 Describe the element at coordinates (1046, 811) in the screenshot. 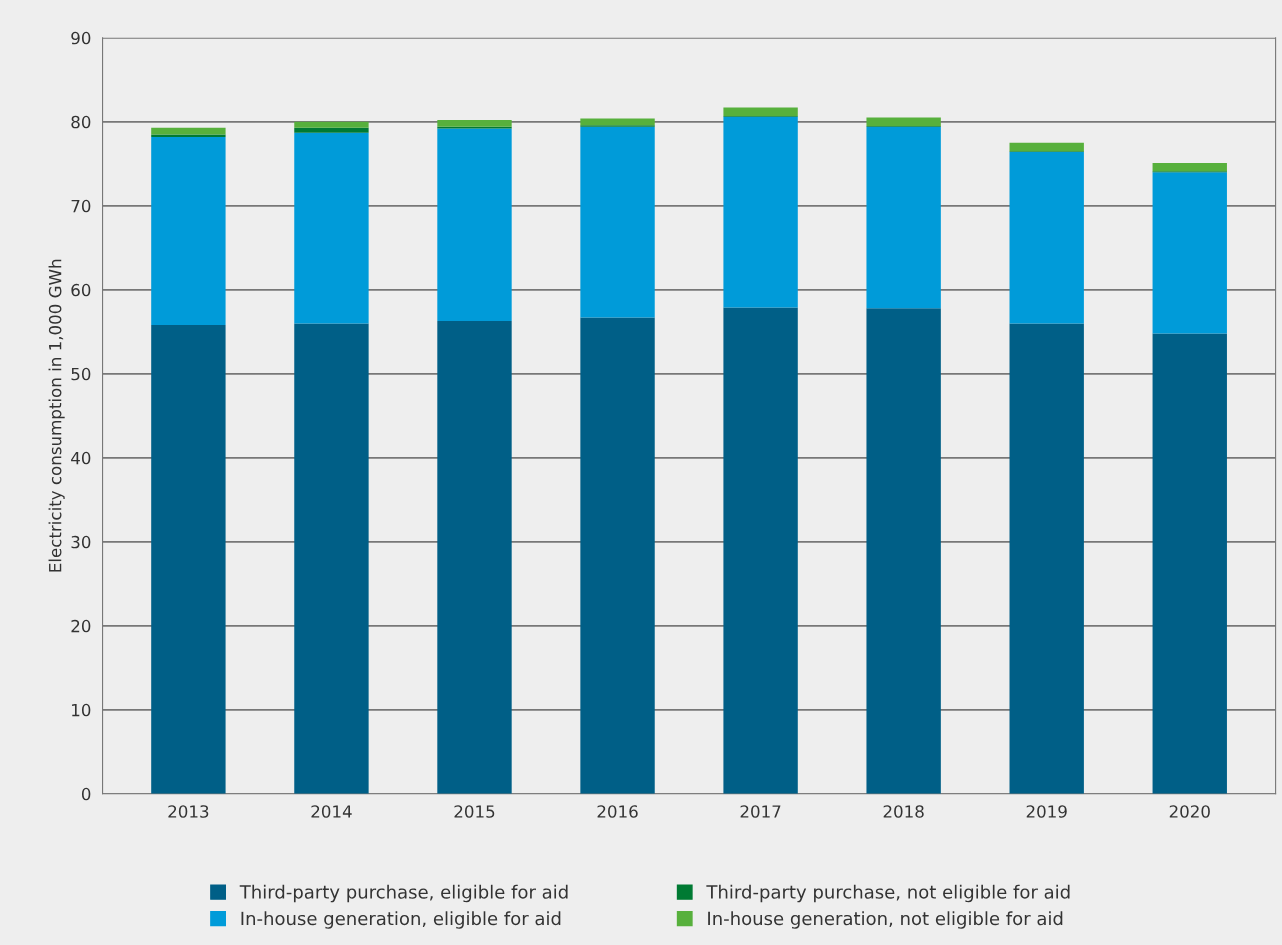

I see `x-tick-label: 2019` at that location.